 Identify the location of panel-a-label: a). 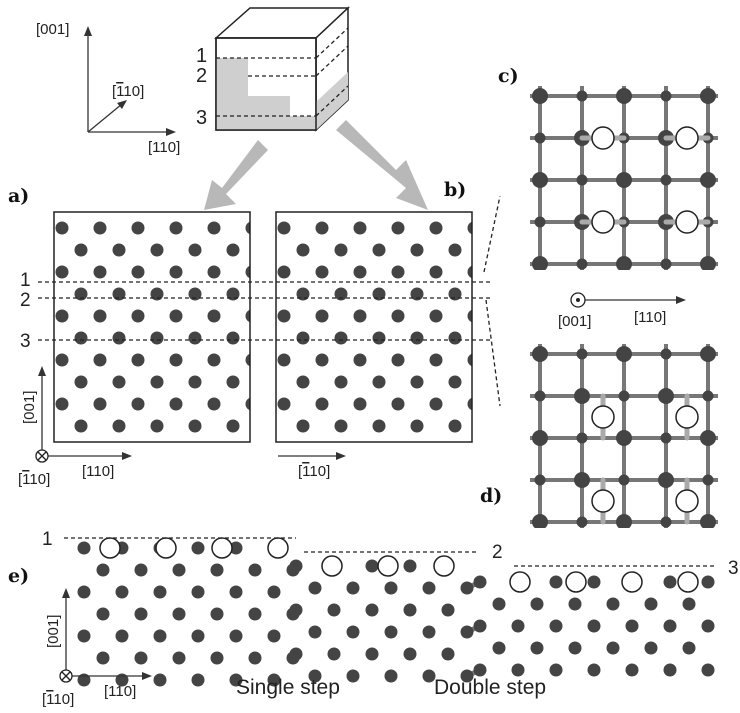
(18, 196).